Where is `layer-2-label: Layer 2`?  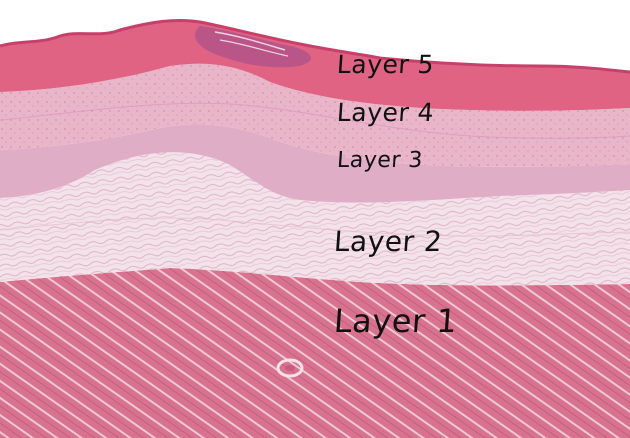
layer-2-label: Layer 2 is located at coordinates (388, 241).